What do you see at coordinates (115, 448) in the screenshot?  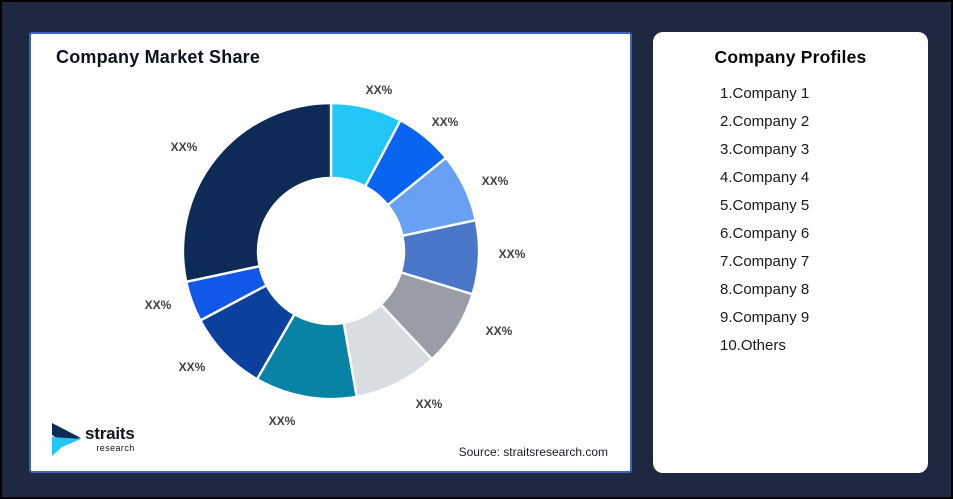 I see `logo-sub-text: research` at bounding box center [115, 448].